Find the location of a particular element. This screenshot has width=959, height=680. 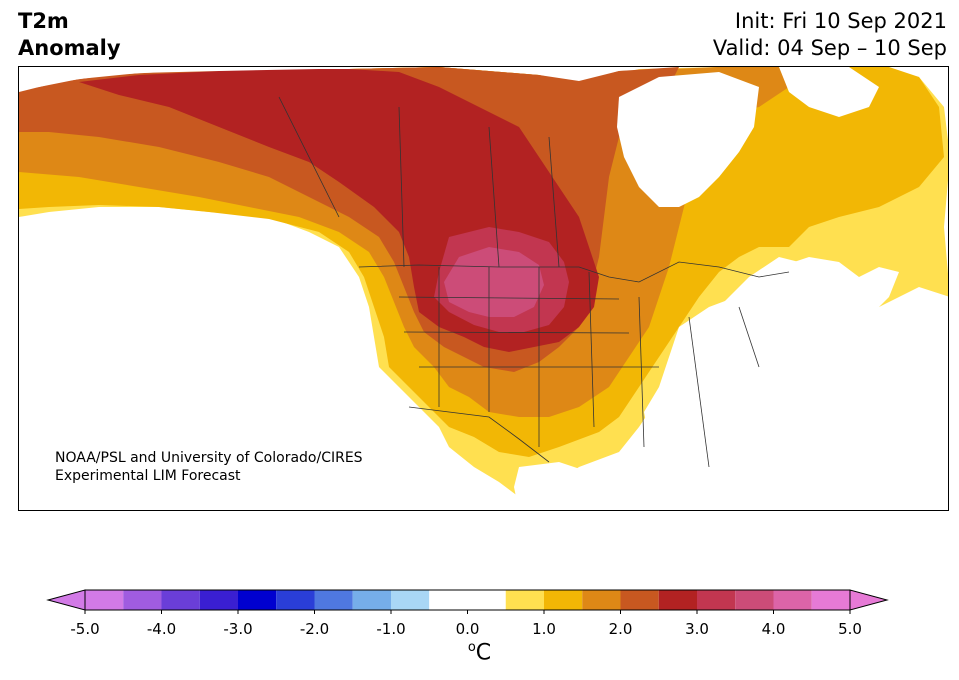

state-line-a is located at coordinates (509, 298).